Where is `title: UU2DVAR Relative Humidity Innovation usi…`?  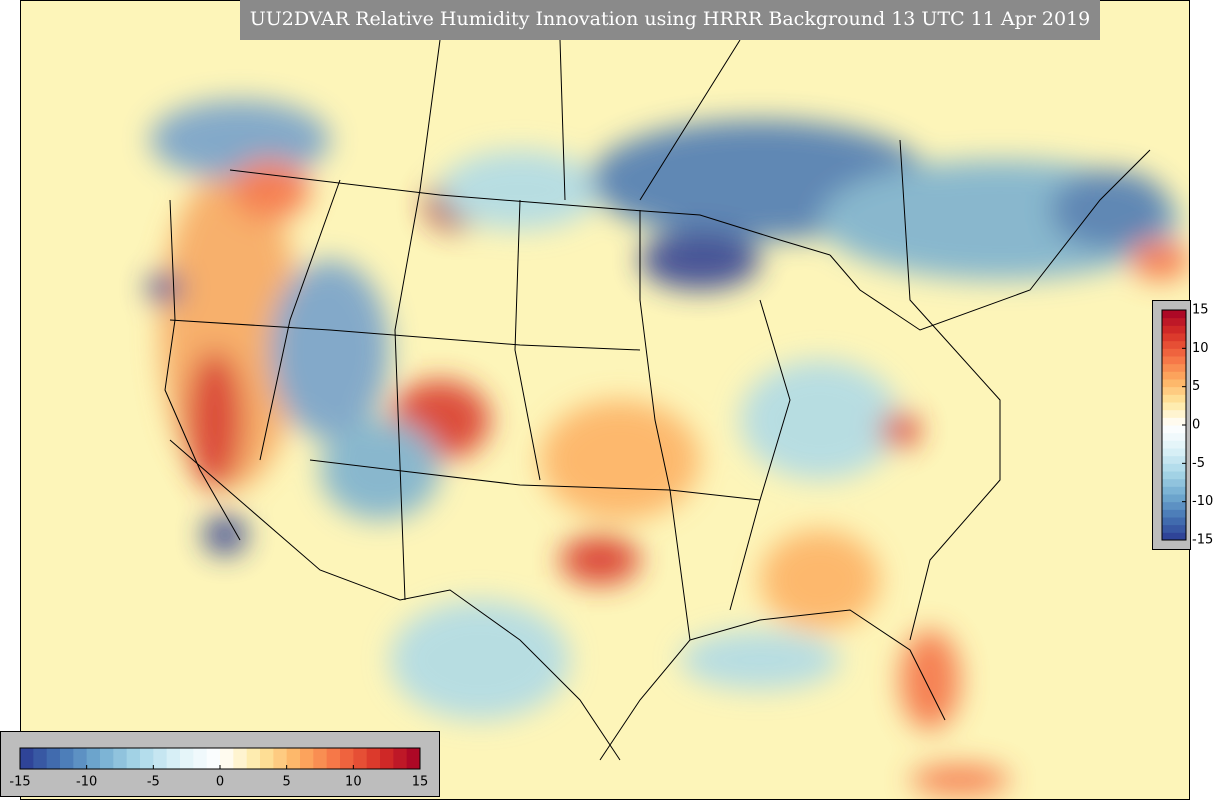
title: UU2DVAR Relative Humidity Innovation usi… is located at coordinates (670, 19).